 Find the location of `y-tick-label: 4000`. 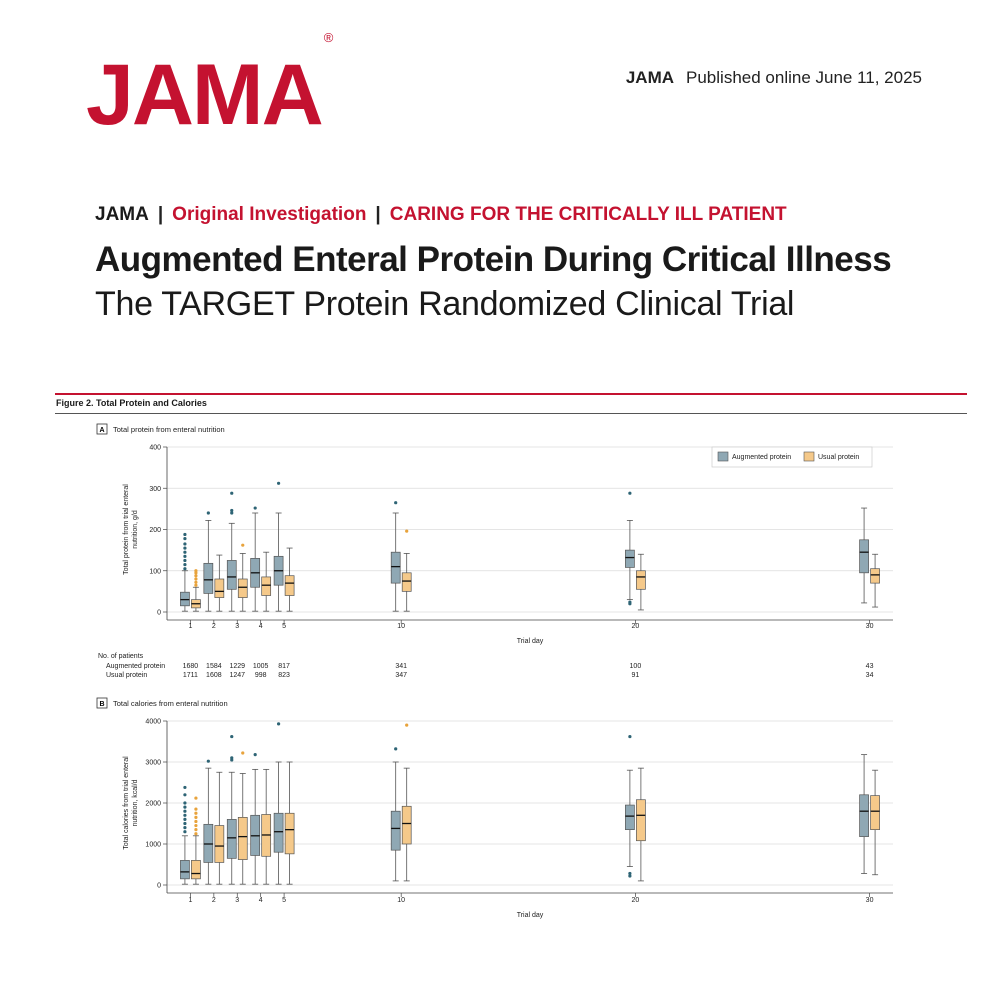

y-tick-label: 4000 is located at coordinates (153, 722).